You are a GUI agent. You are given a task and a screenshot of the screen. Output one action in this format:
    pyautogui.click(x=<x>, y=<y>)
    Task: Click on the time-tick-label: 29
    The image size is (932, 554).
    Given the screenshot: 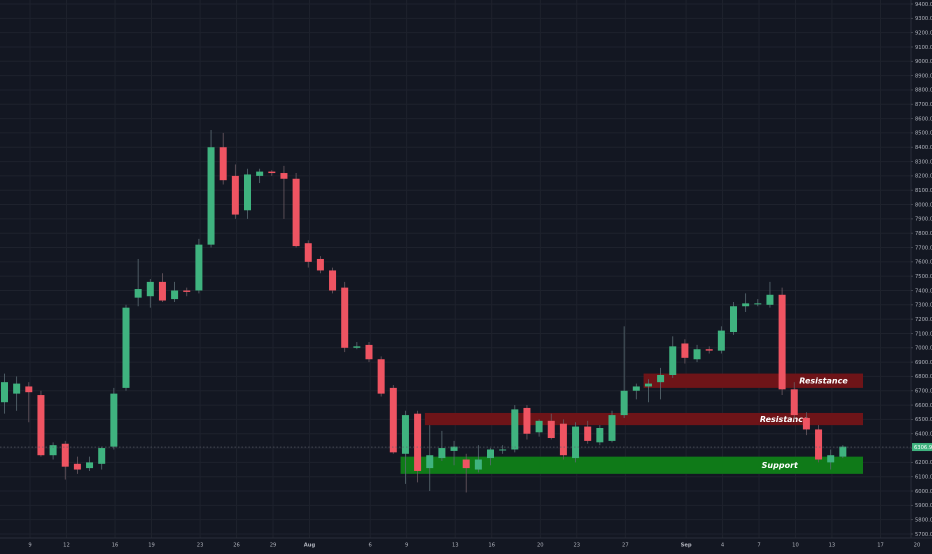 What is the action you would take?
    pyautogui.click(x=273, y=546)
    